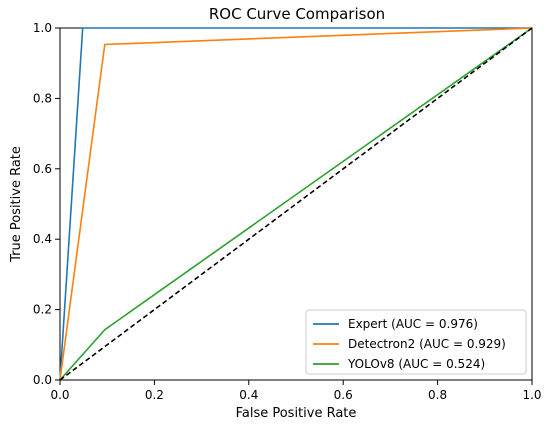 This screenshot has width=550, height=428. What do you see at coordinates (42, 98) in the screenshot?
I see `y-tick-label: 0.8` at bounding box center [42, 98].